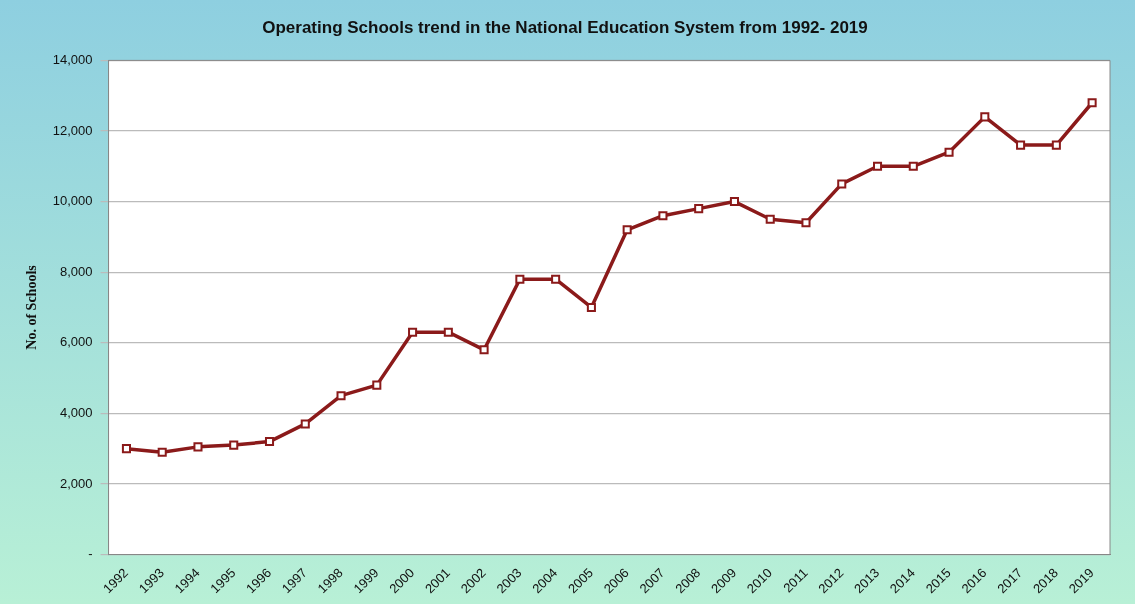 The height and width of the screenshot is (604, 1135). I want to click on y-tick-label: -, so click(90, 554).